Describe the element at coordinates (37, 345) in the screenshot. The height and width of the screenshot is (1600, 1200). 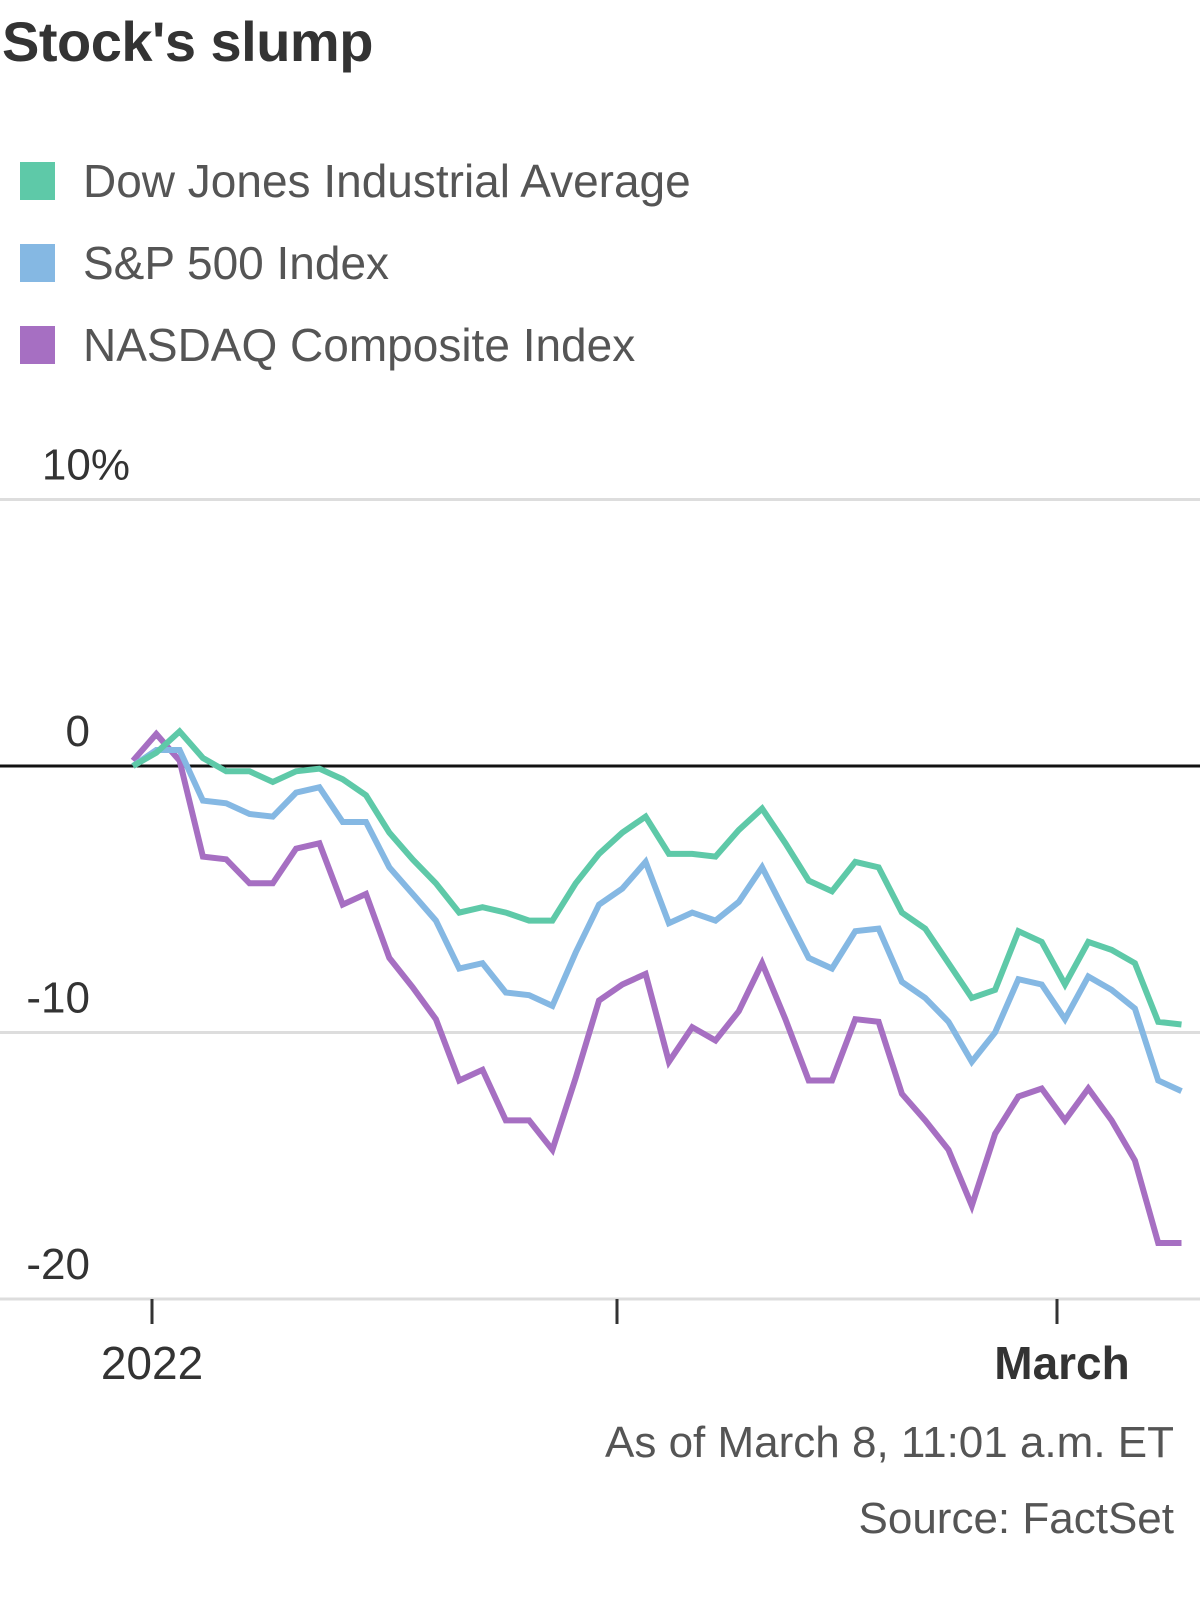
I see `legend-swatch-nasdaq` at that location.